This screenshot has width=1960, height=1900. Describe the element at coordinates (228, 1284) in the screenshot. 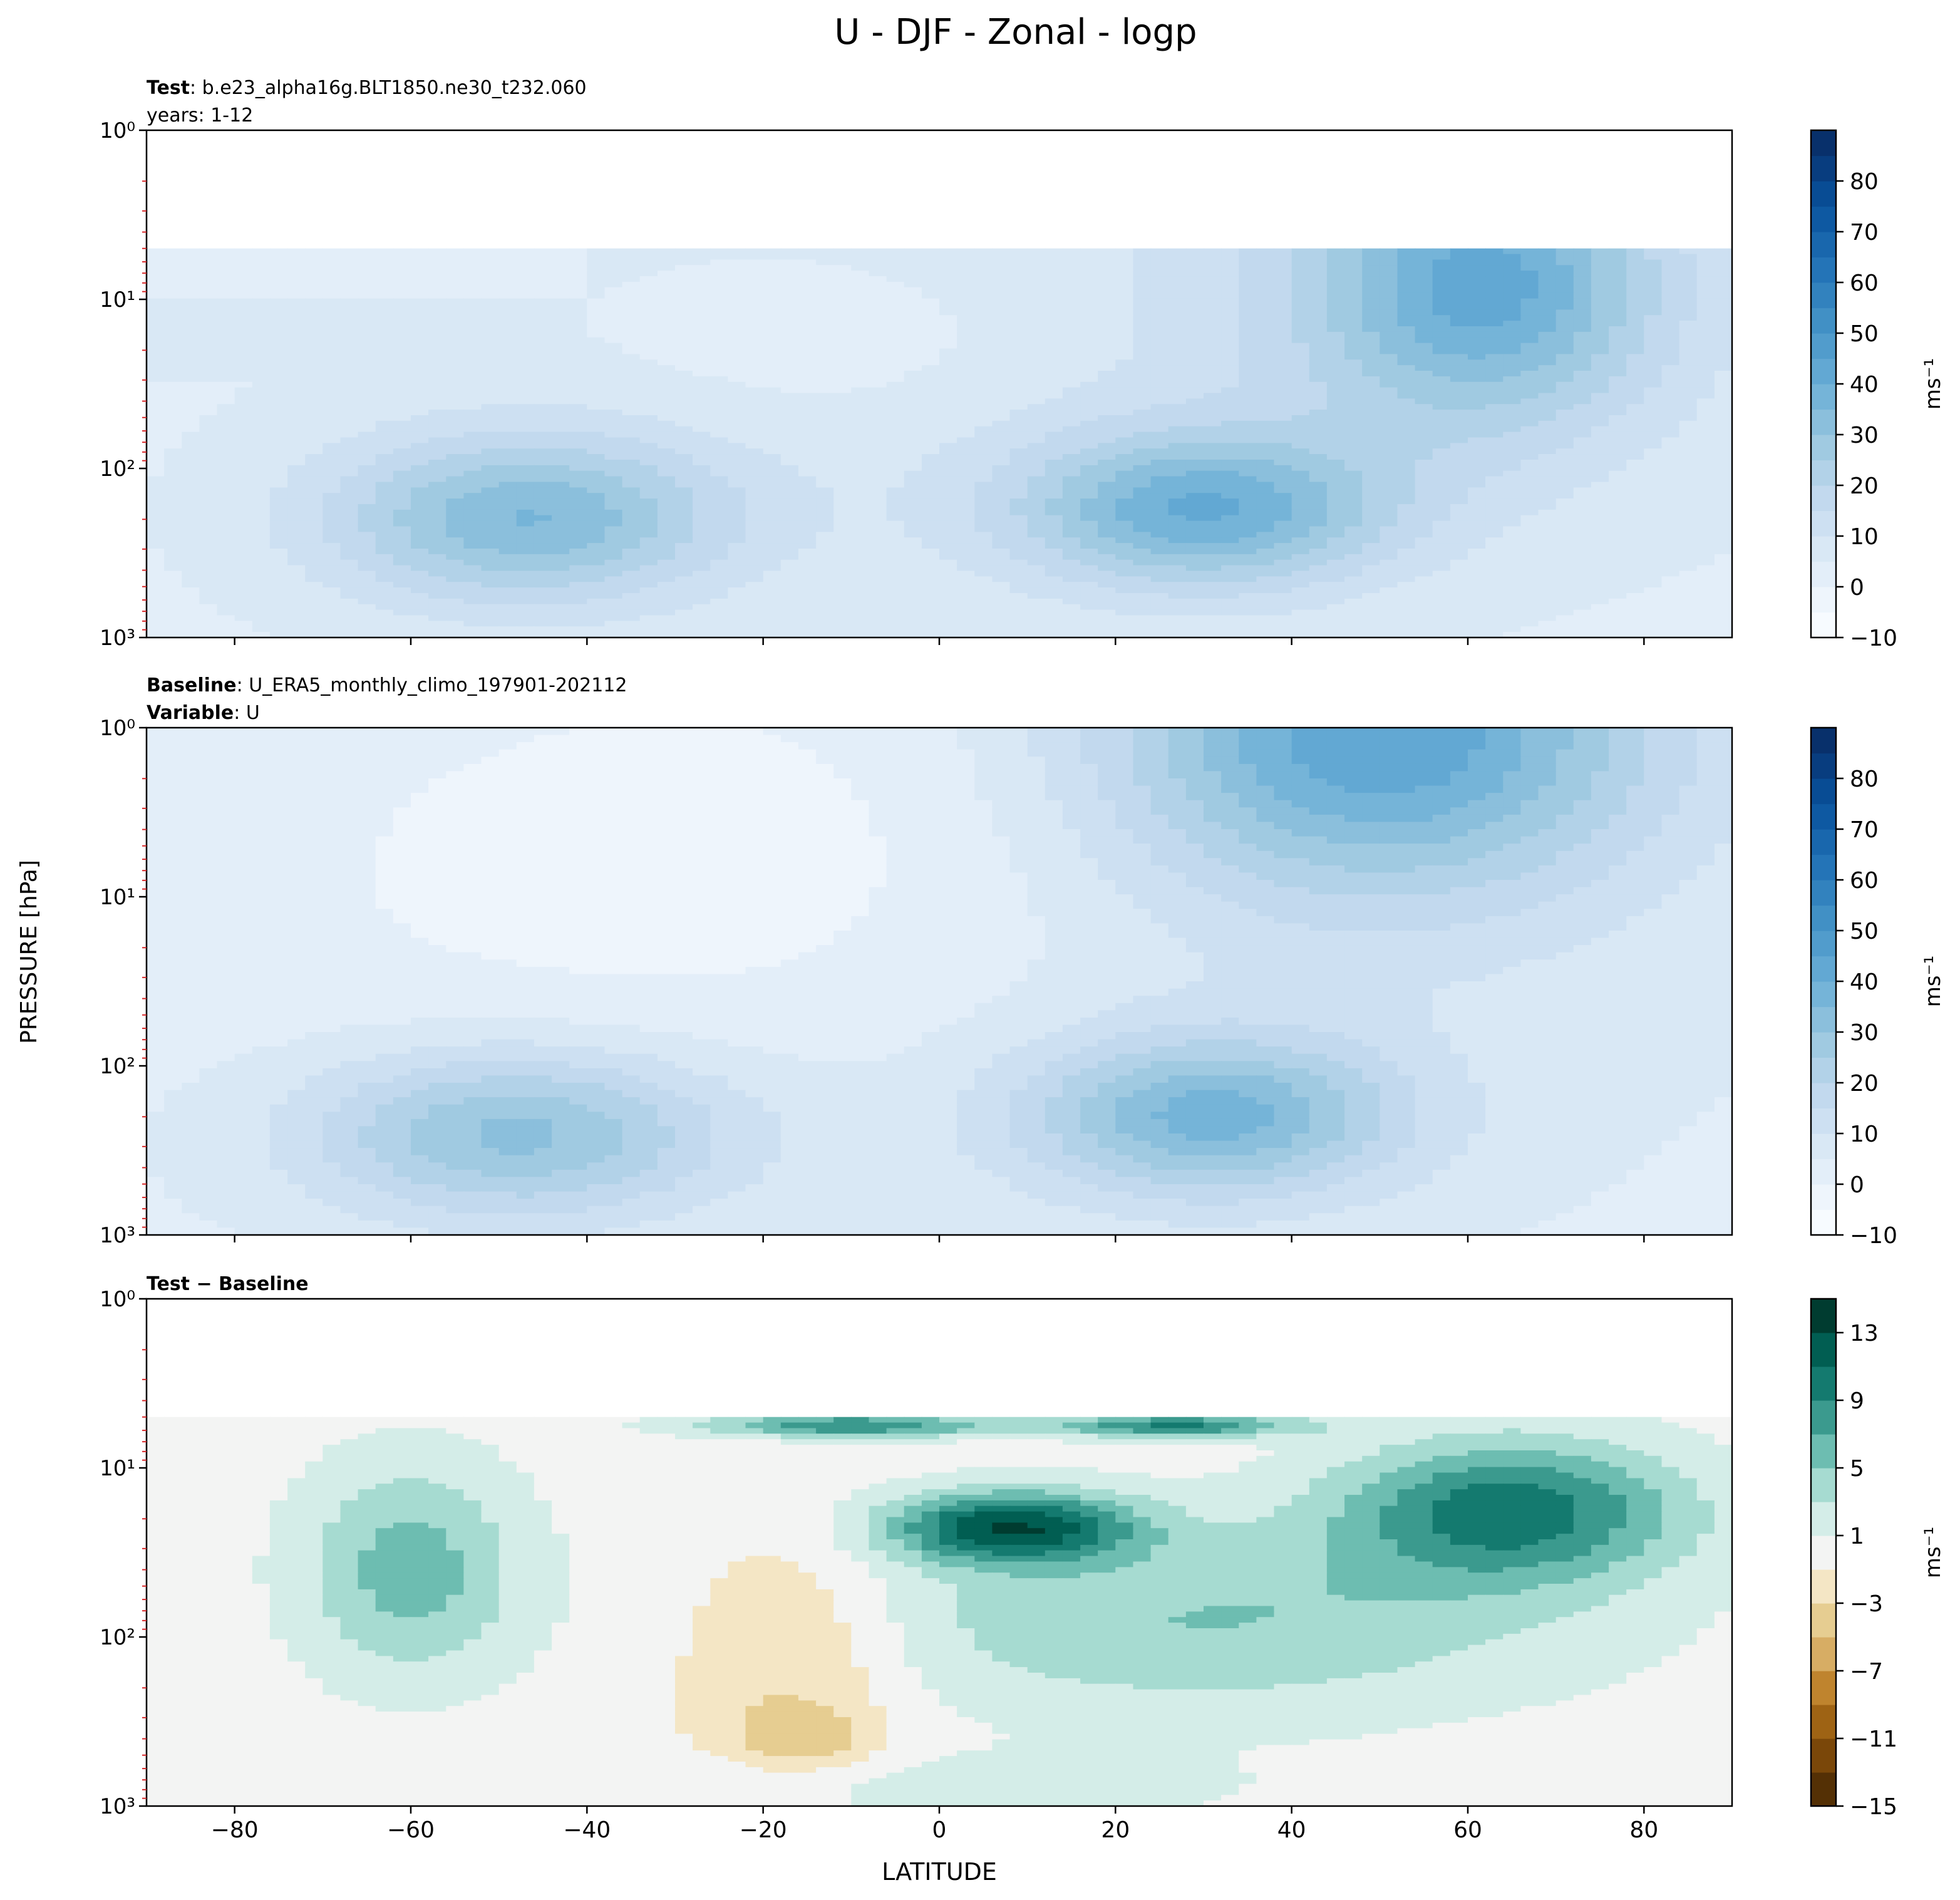

I see `panel-header-bold: Test − Baseline` at that location.